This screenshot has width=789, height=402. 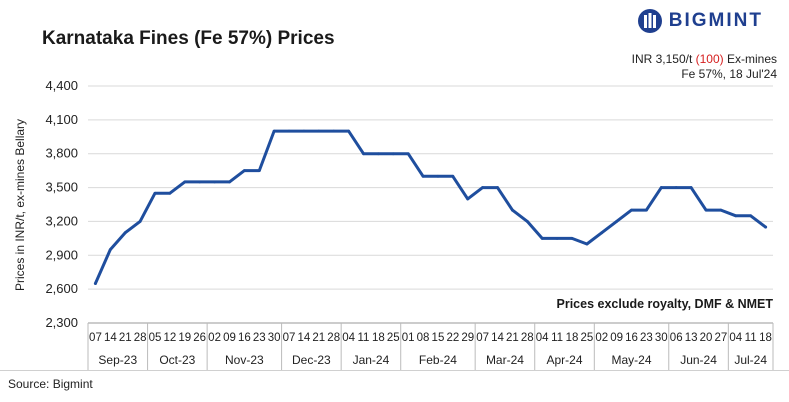 What do you see at coordinates (565, 360) in the screenshot?
I see `month-label: Apr-24` at bounding box center [565, 360].